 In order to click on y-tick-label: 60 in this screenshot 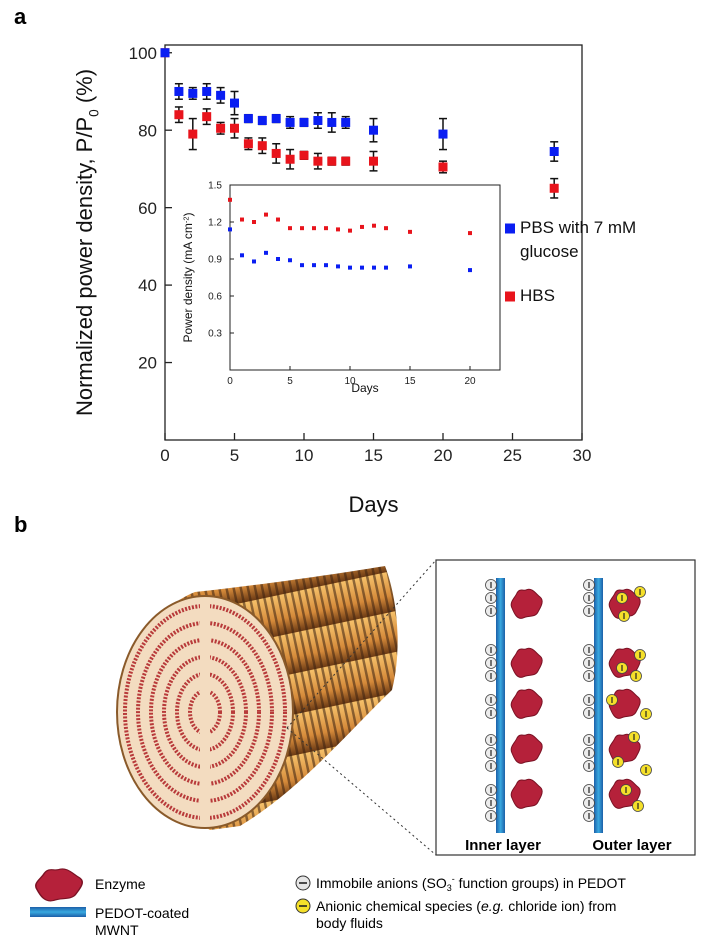, I will do `click(147, 208)`.